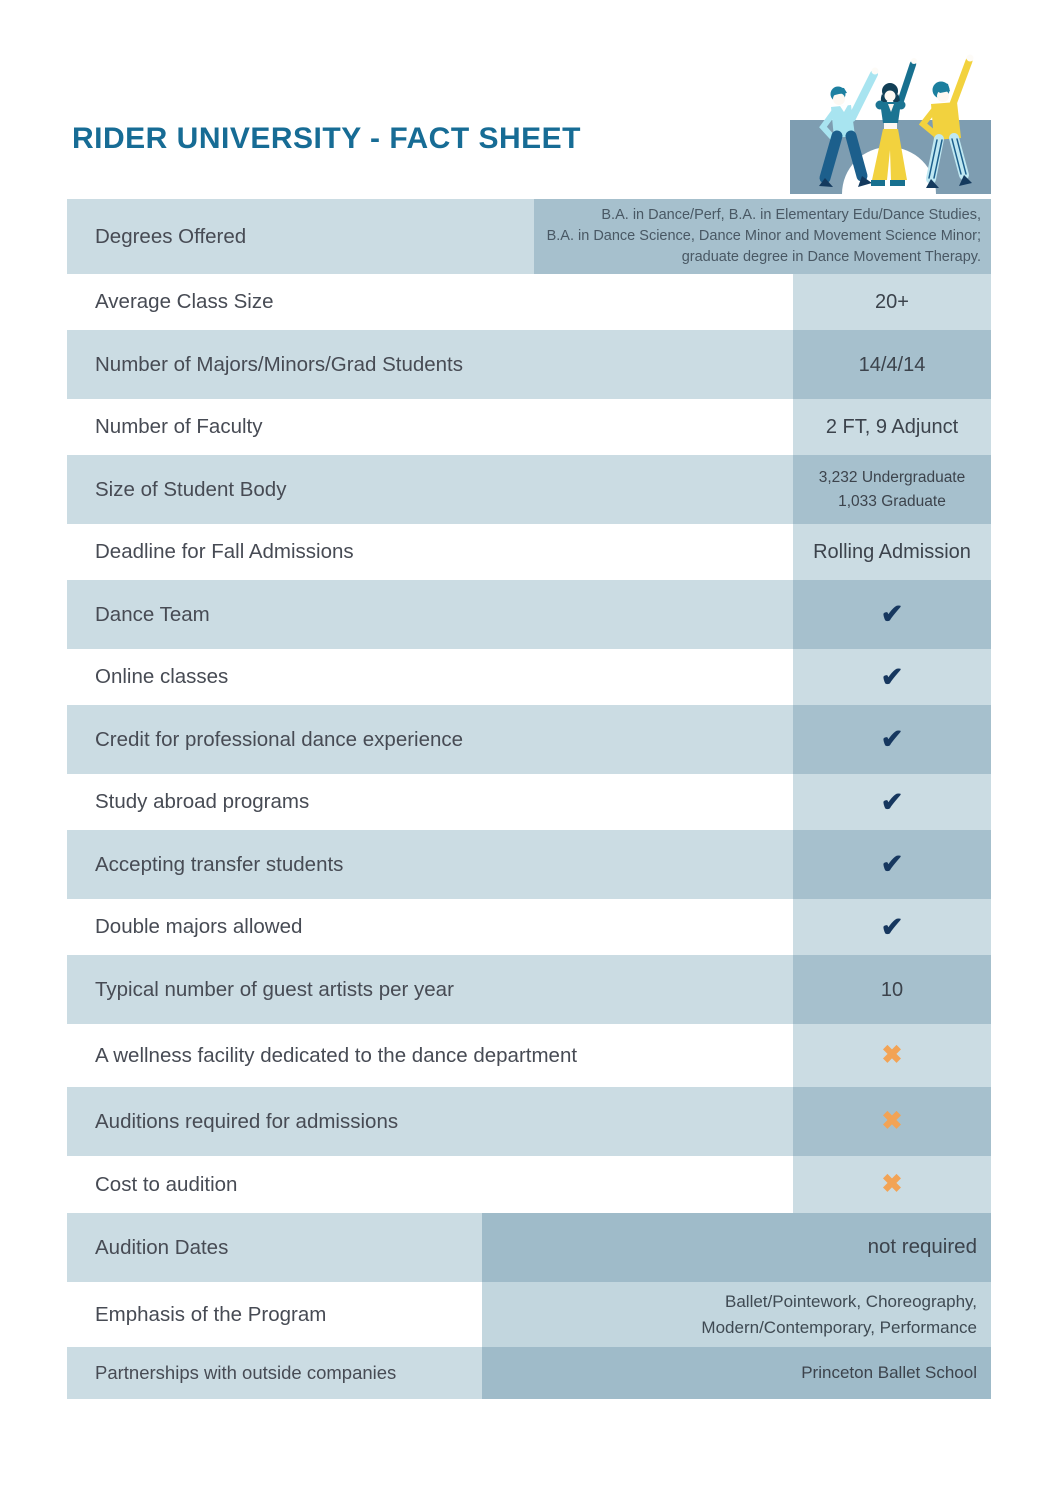 The width and height of the screenshot is (1061, 1500). What do you see at coordinates (892, 990) in the screenshot?
I see `row-value: 10` at bounding box center [892, 990].